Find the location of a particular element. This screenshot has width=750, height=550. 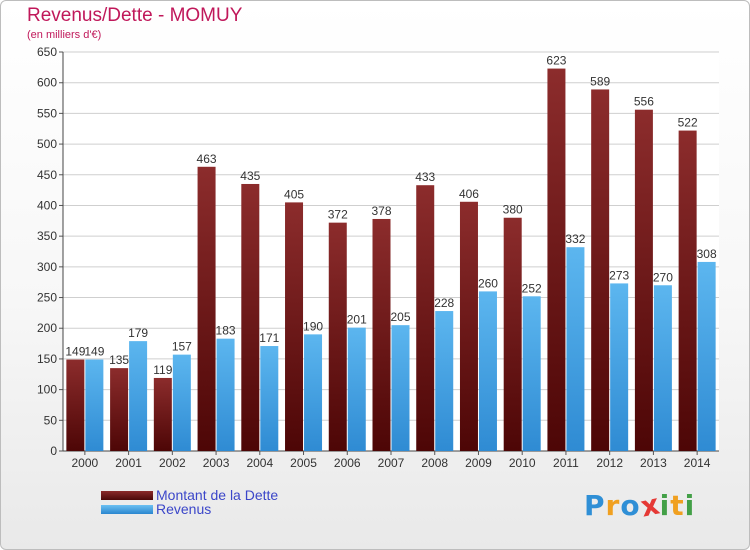

bar-revenue-2012 is located at coordinates (619, 367).